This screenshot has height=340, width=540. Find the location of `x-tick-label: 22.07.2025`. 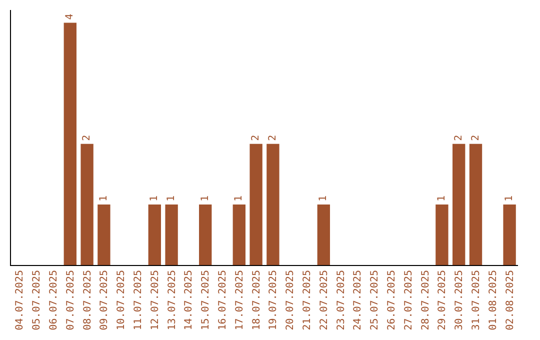

x-tick-label: 22.07.2025 is located at coordinates (324, 300).